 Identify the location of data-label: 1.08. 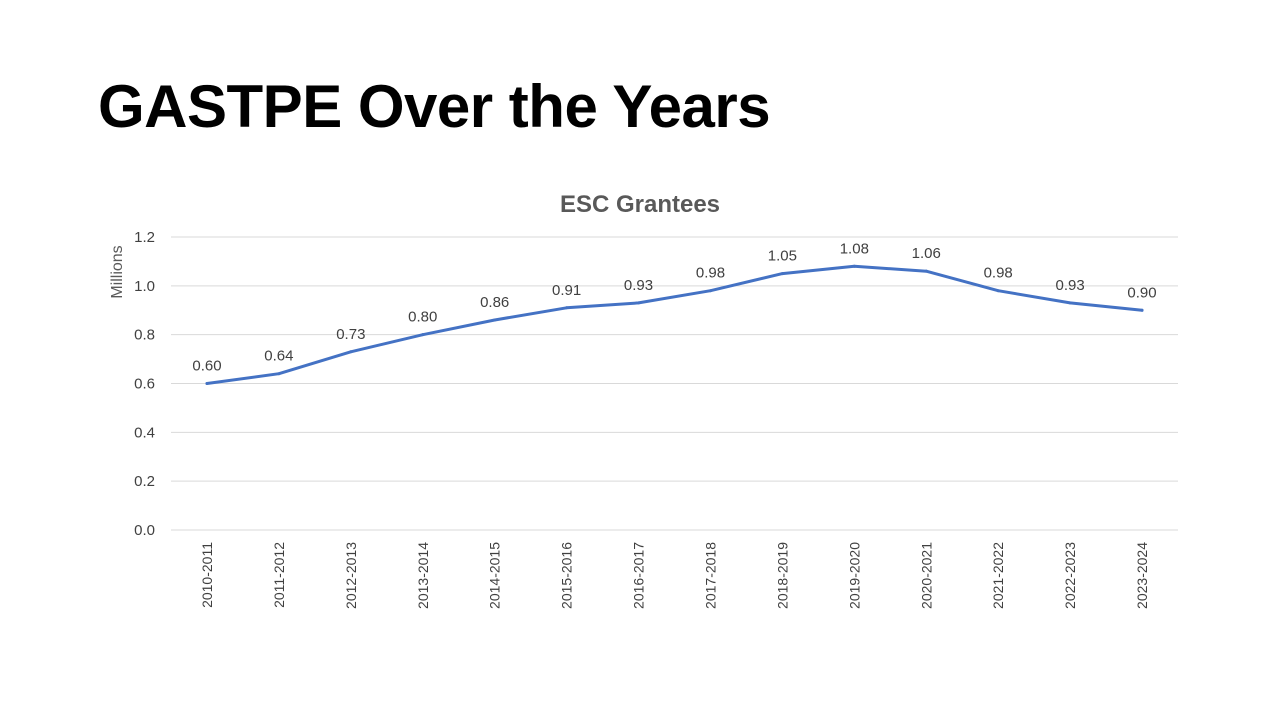
(854, 248).